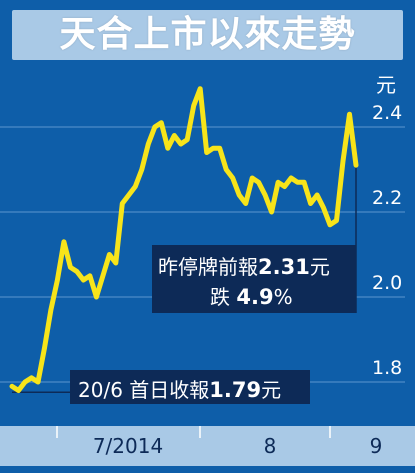 The width and height of the screenshot is (415, 473). I want to click on annotation-last-close: 昨停牌前報2.31元 跌 4.9%, so click(254, 279).